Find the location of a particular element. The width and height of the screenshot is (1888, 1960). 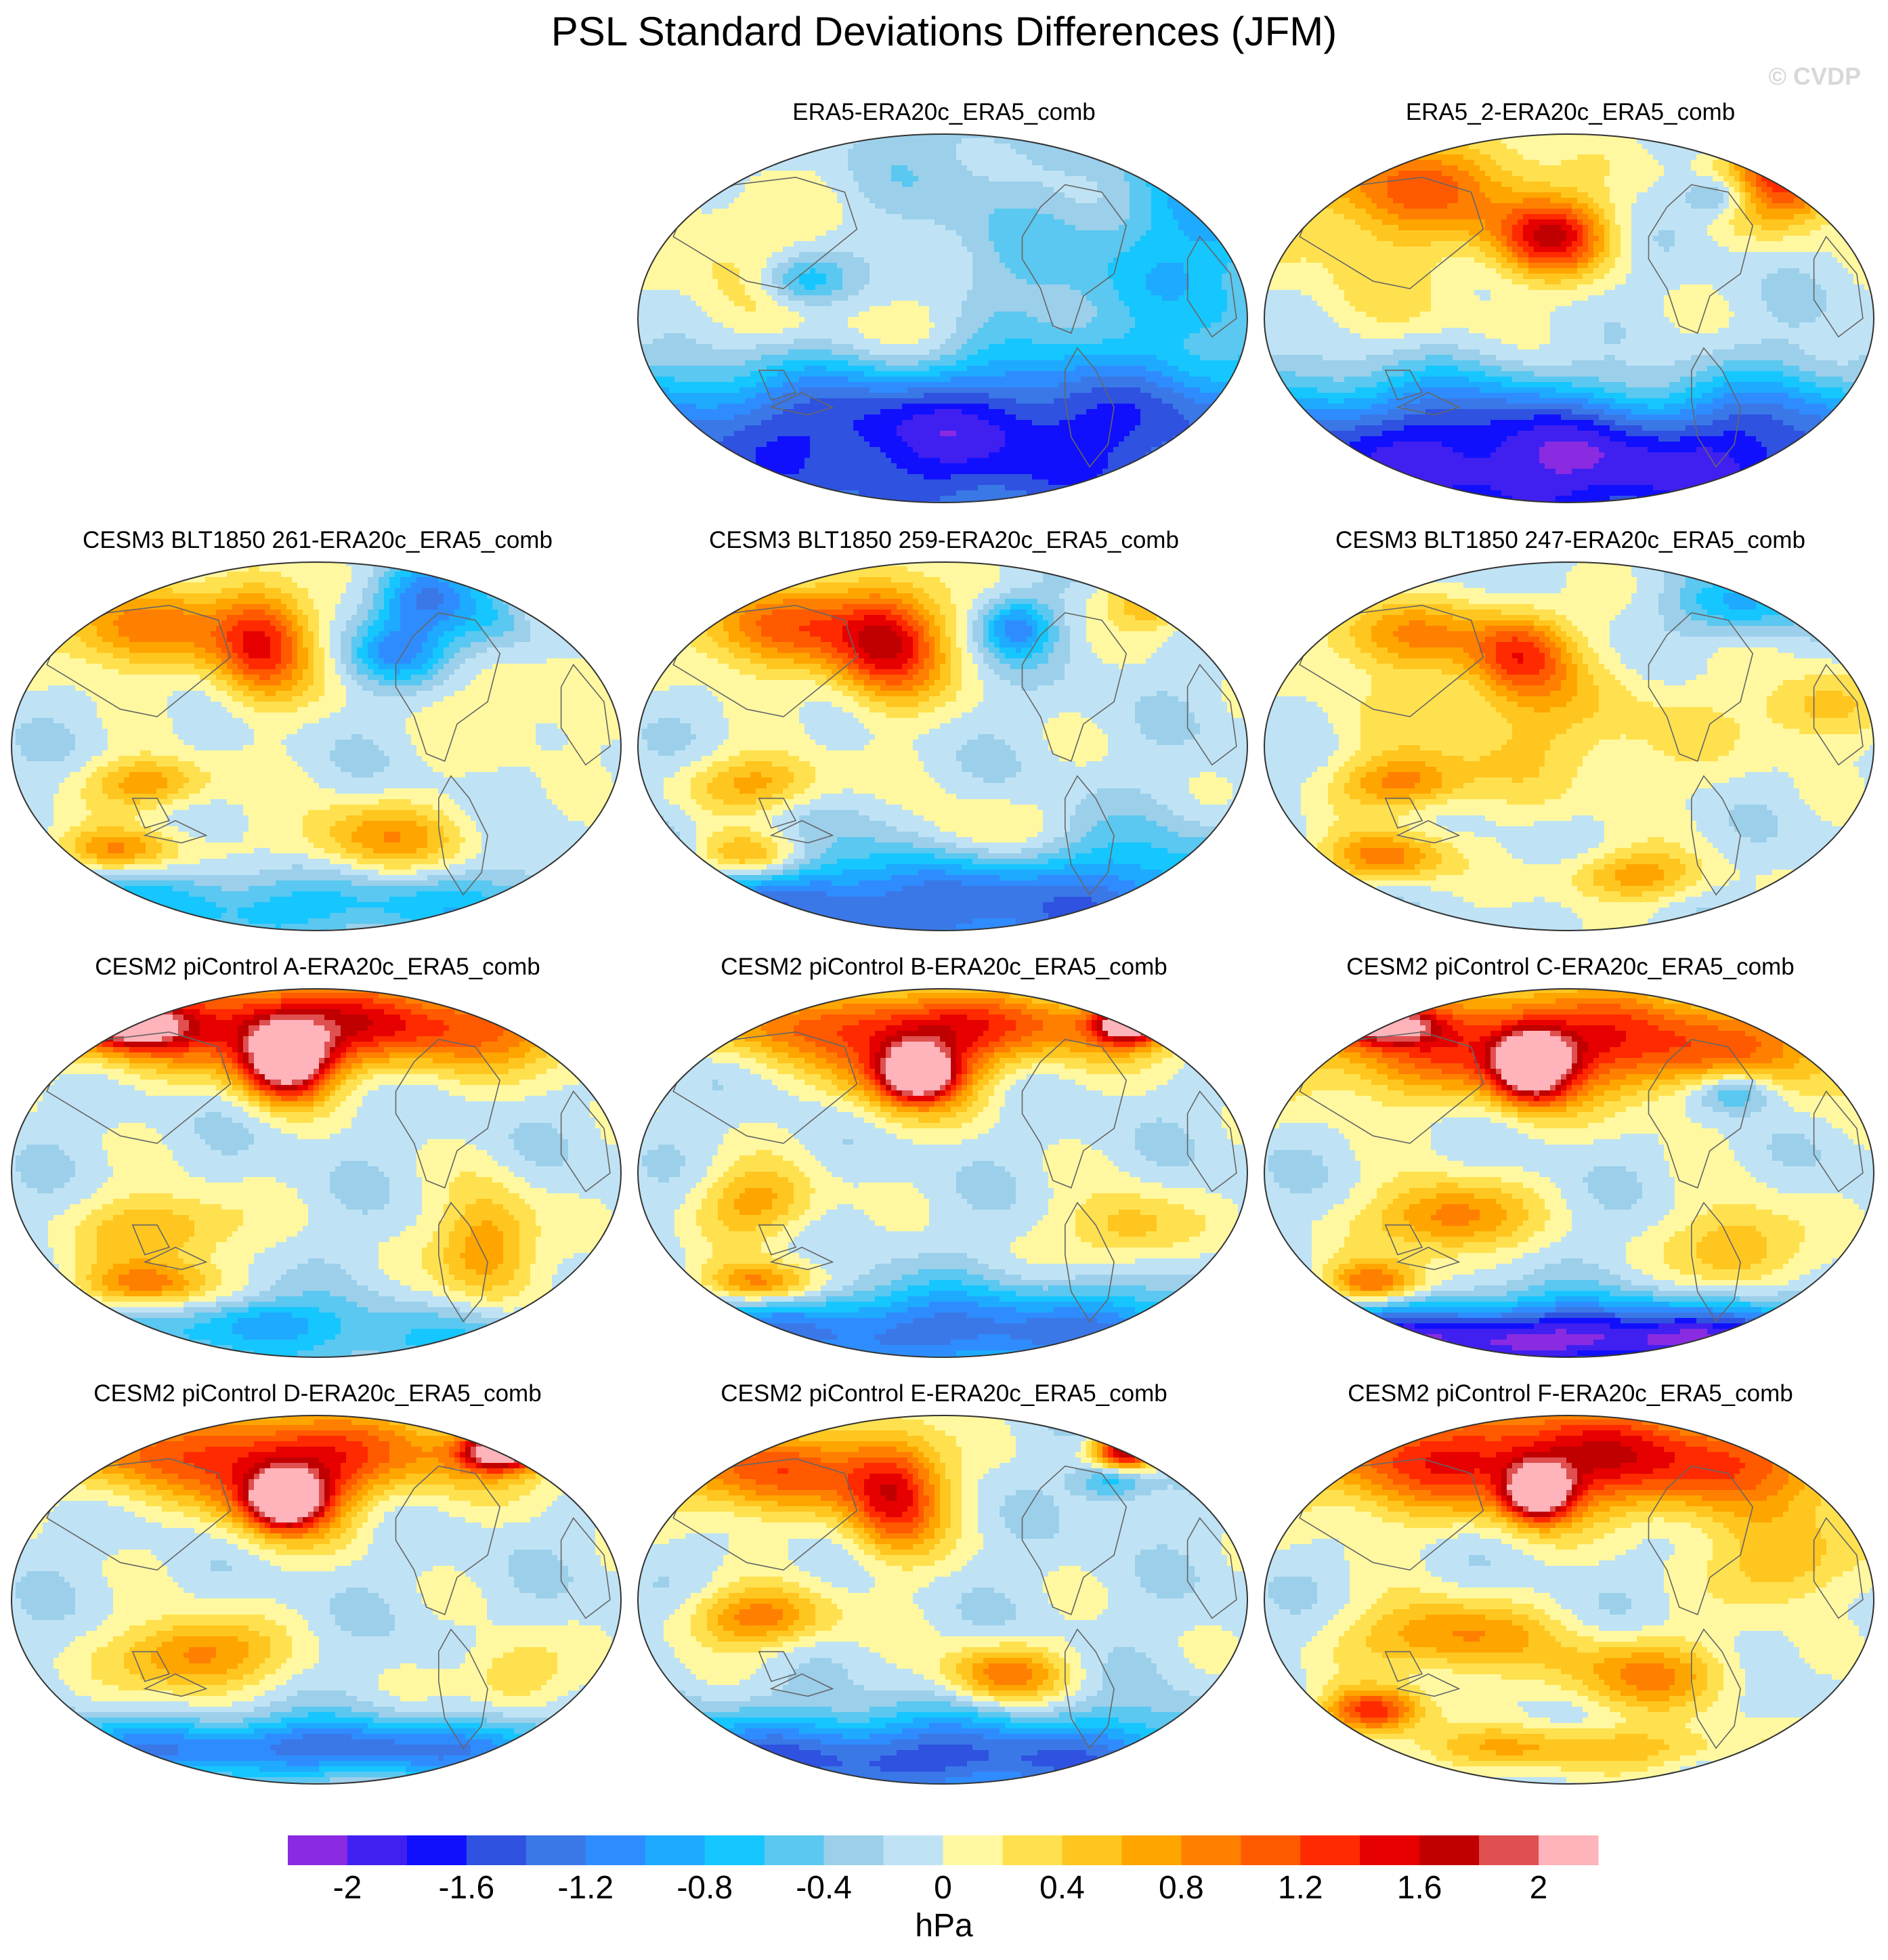

panel-title-1: ERA5-ERA20c_ERA5_comb is located at coordinates (944, 112).